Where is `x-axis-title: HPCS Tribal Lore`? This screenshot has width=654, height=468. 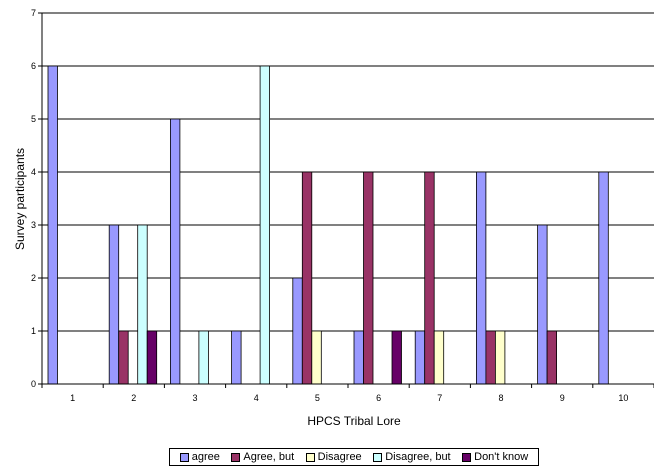
x-axis-title: HPCS Tribal Lore is located at coordinates (354, 421).